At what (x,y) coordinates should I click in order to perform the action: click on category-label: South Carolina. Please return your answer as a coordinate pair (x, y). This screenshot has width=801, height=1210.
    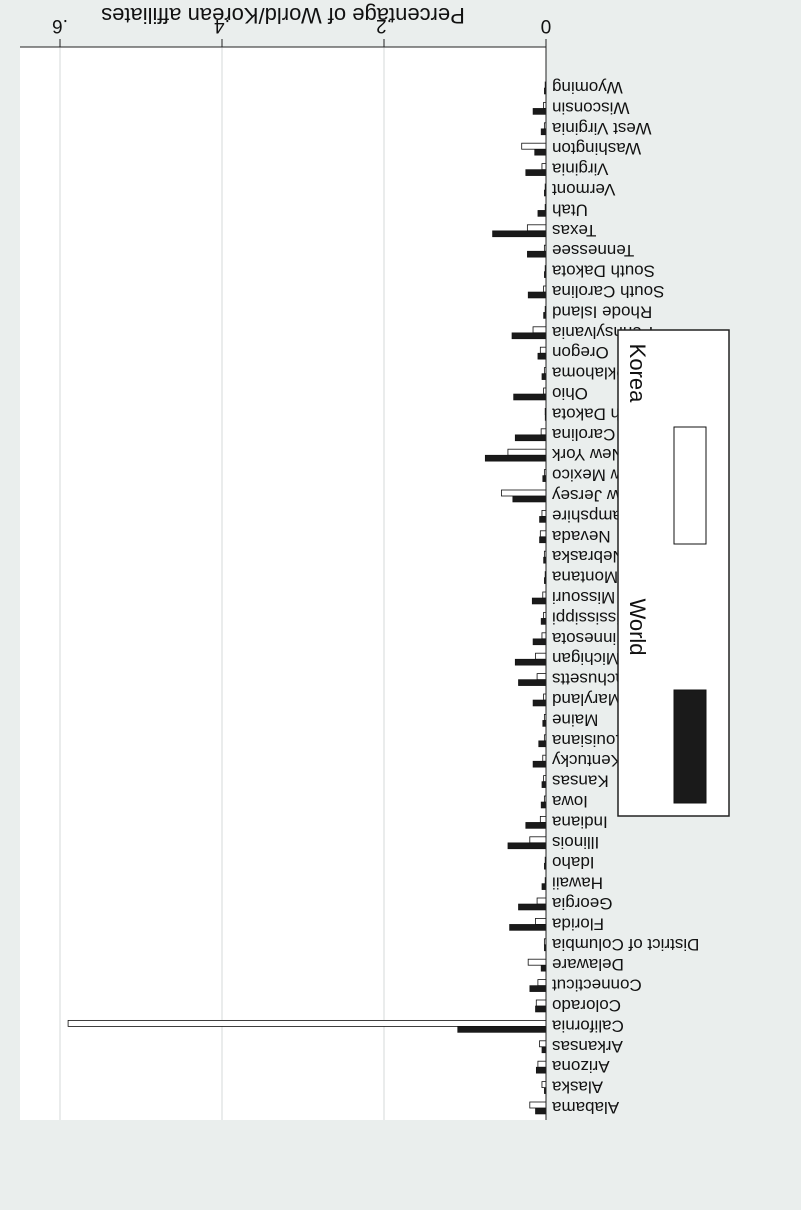
    Looking at the image, I should click on (607, 291).